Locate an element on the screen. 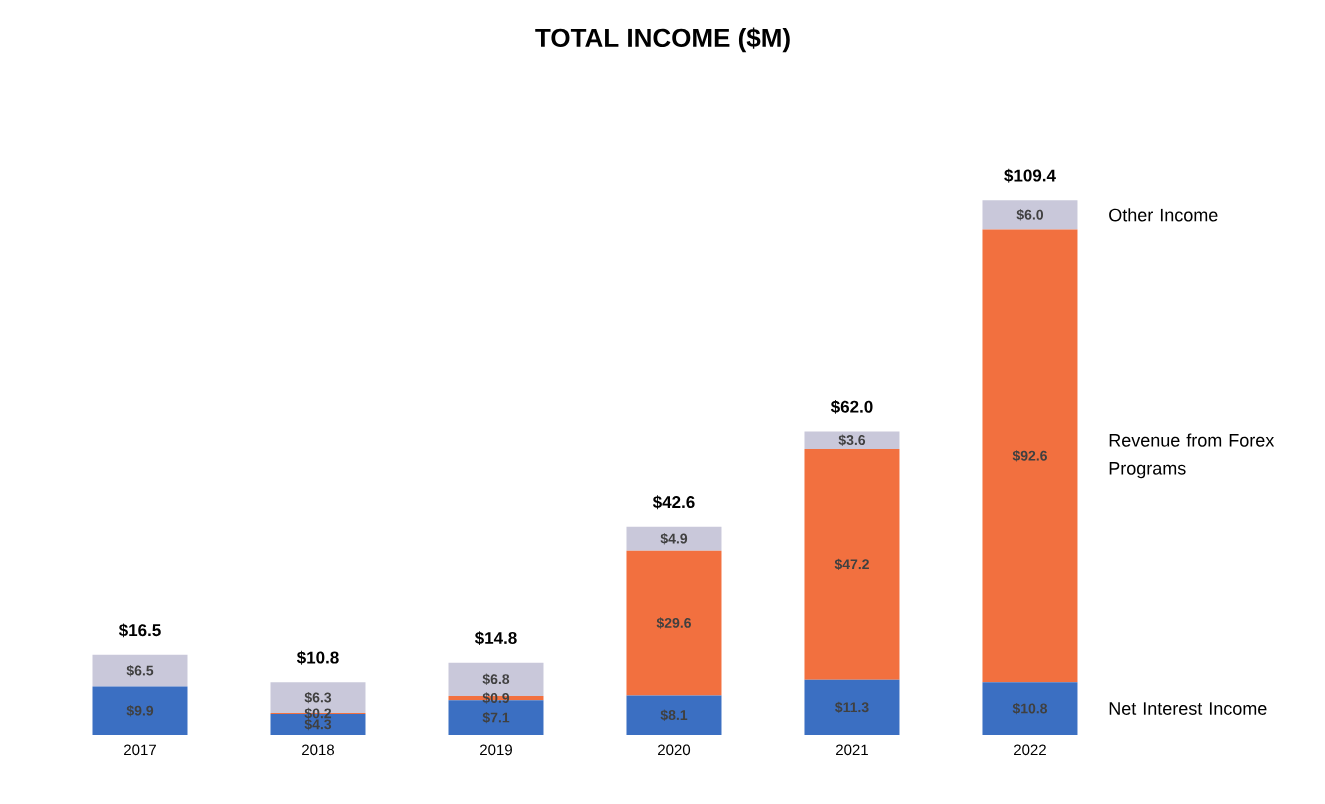 Image resolution: width=1325 pixels, height=804 pixels. total-label: $109.4 is located at coordinates (1030, 175).